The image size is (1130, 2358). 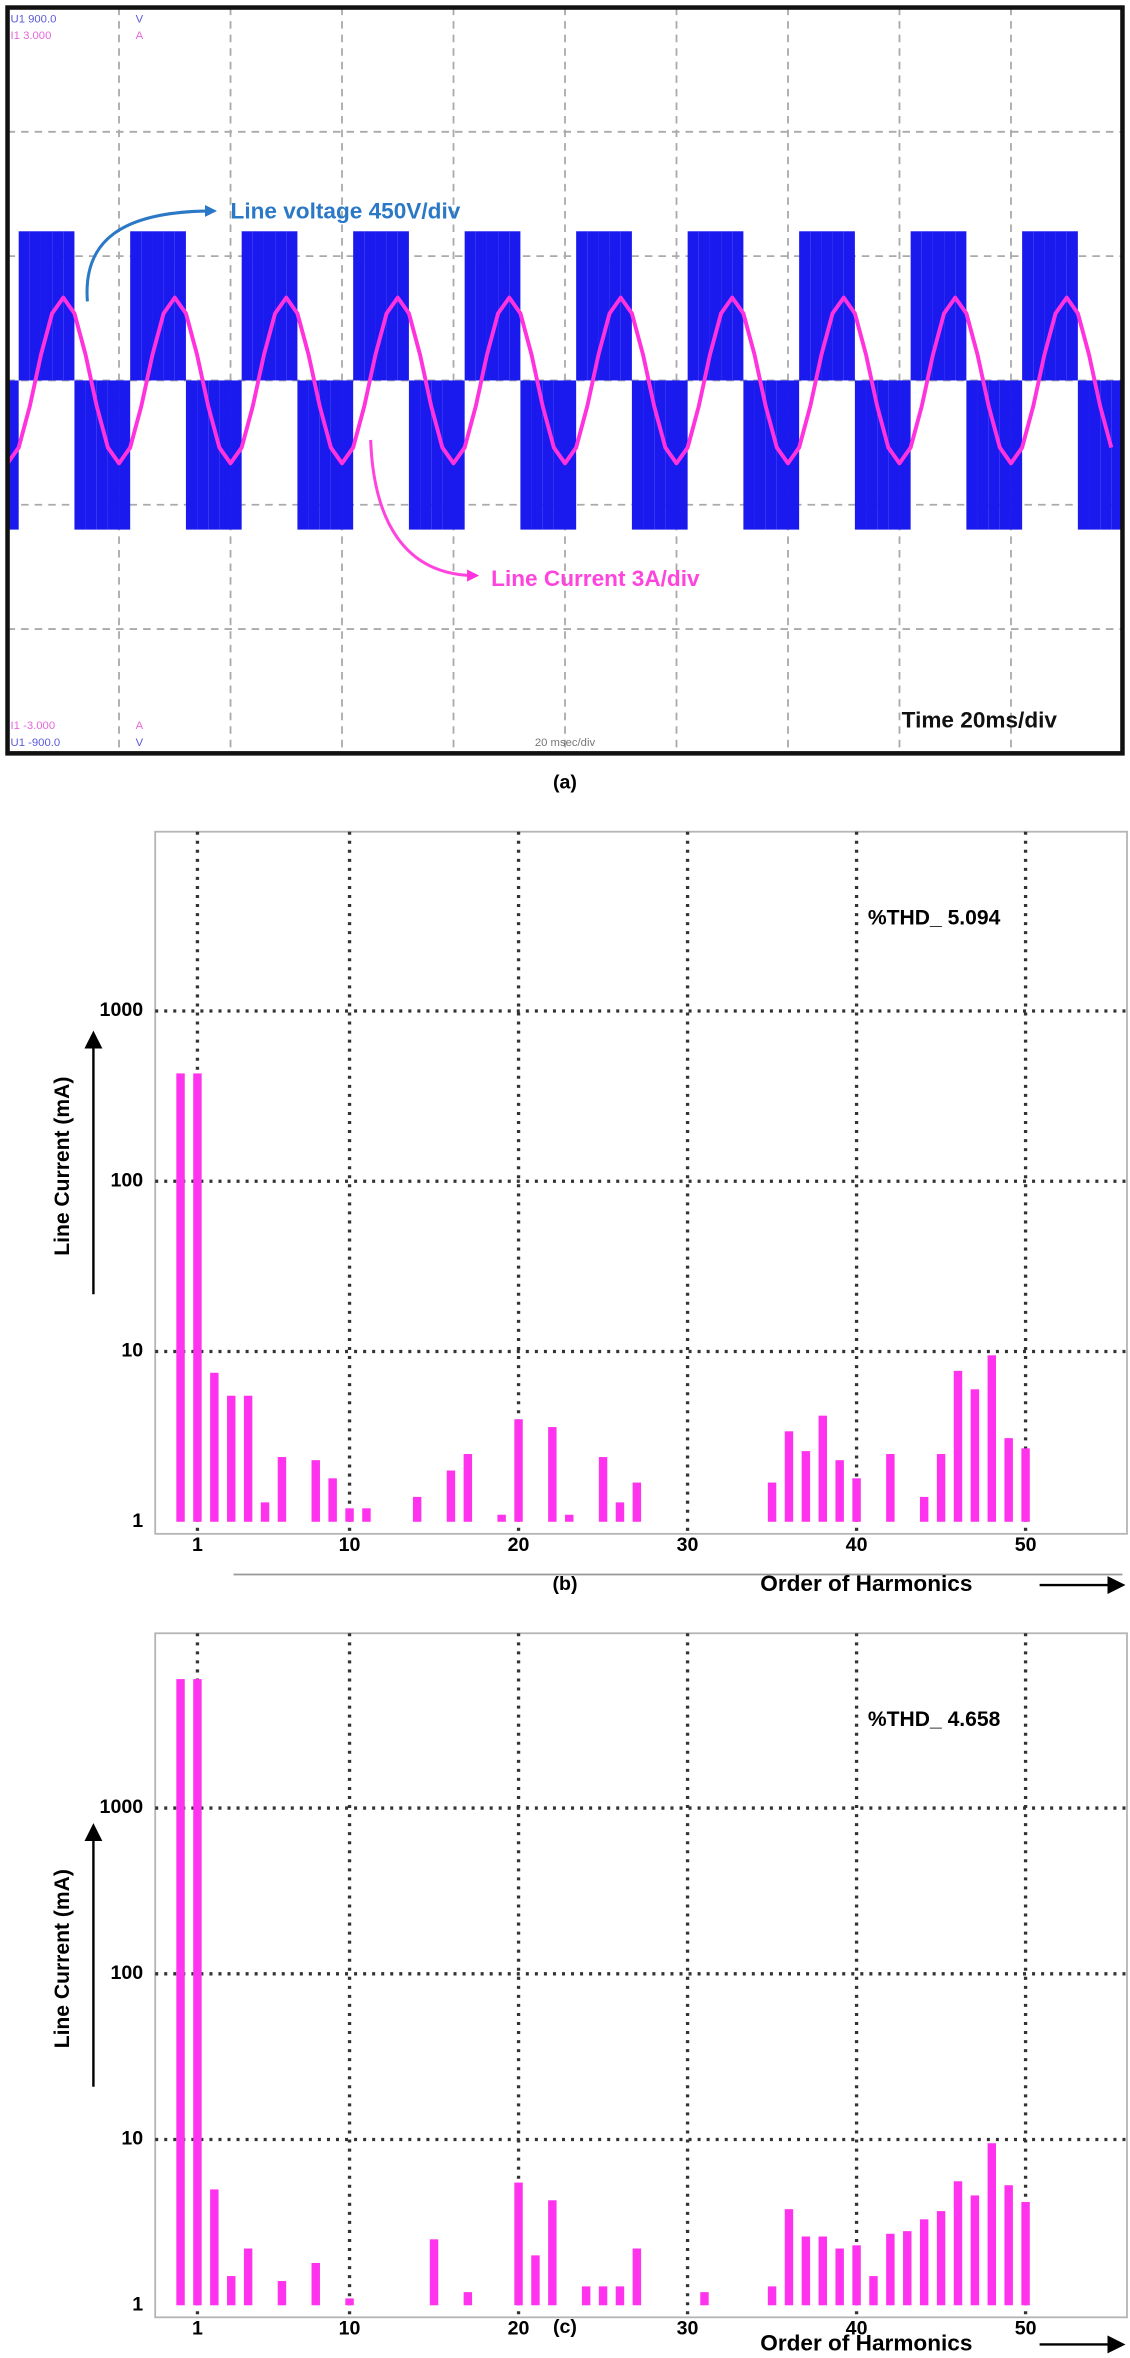 I want to click on x-tick-label: 20, so click(x=519, y=1545).